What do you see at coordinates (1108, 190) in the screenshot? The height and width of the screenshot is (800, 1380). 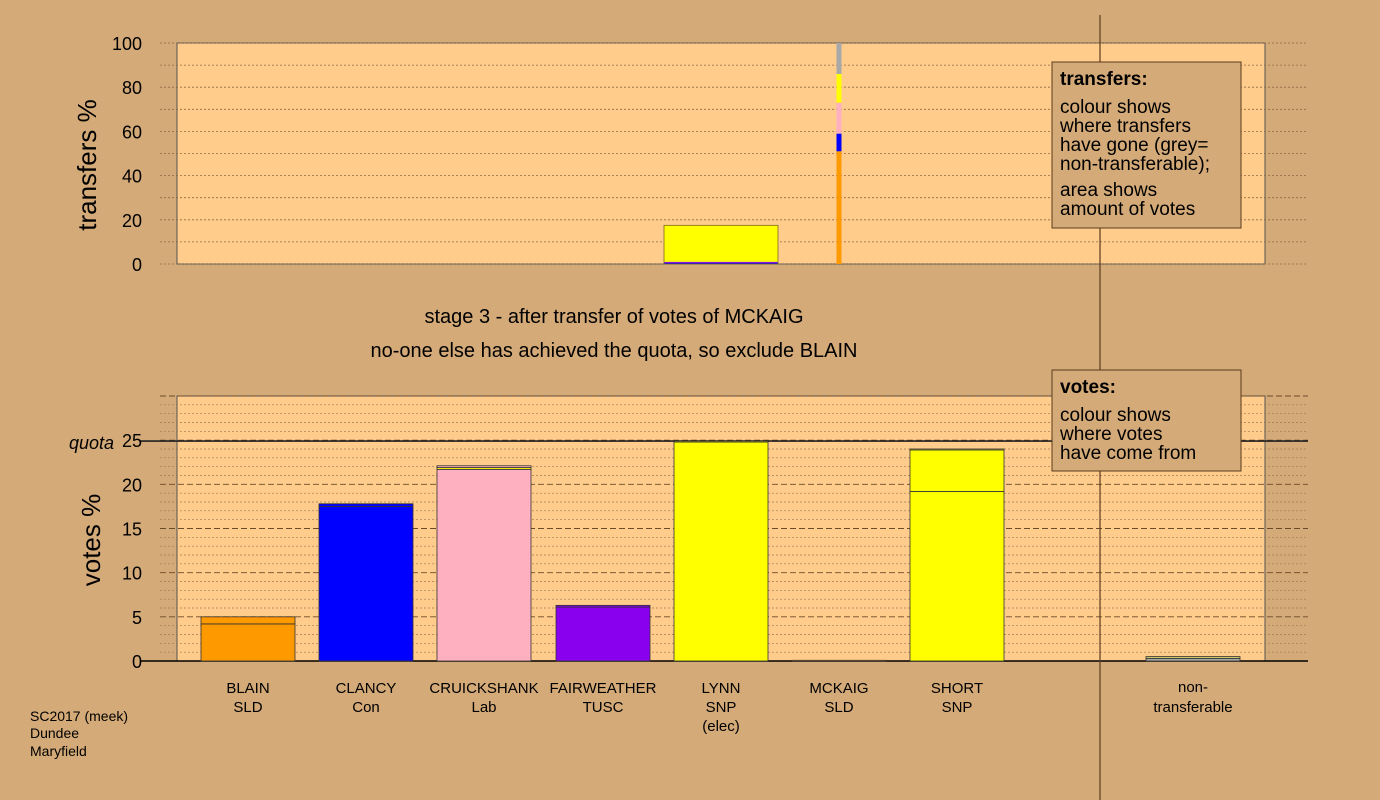 I see `transfers-legend-line: area shows` at bounding box center [1108, 190].